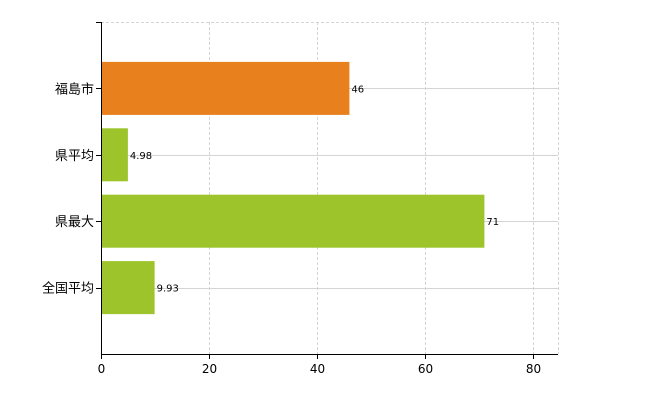 This screenshot has width=650, height=405. Describe the element at coordinates (168, 289) in the screenshot. I see `data-label: 9.93` at that location.